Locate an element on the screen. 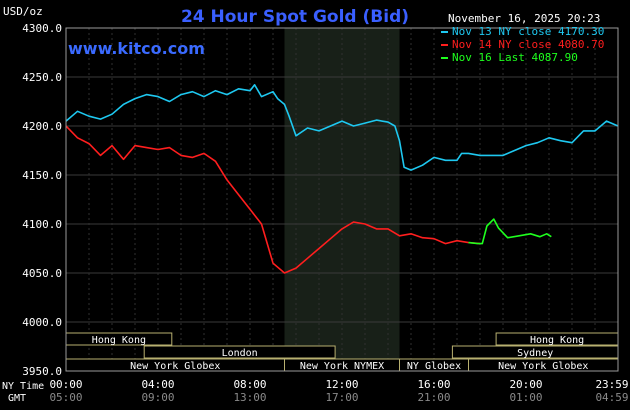  x-tick-label-gmt: 21:00 is located at coordinates (433, 397).